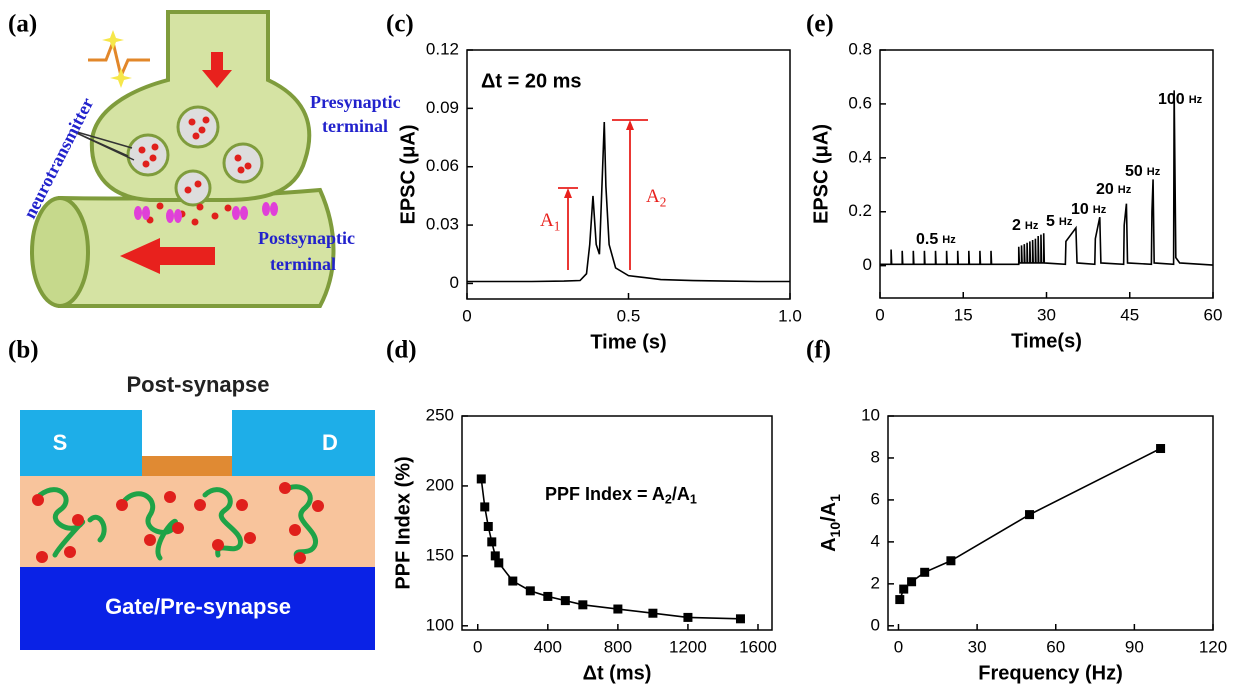 This screenshot has height=686, width=1237. What do you see at coordinates (860, 48) in the screenshot?
I see `y-tick-label: 0.8` at bounding box center [860, 48].